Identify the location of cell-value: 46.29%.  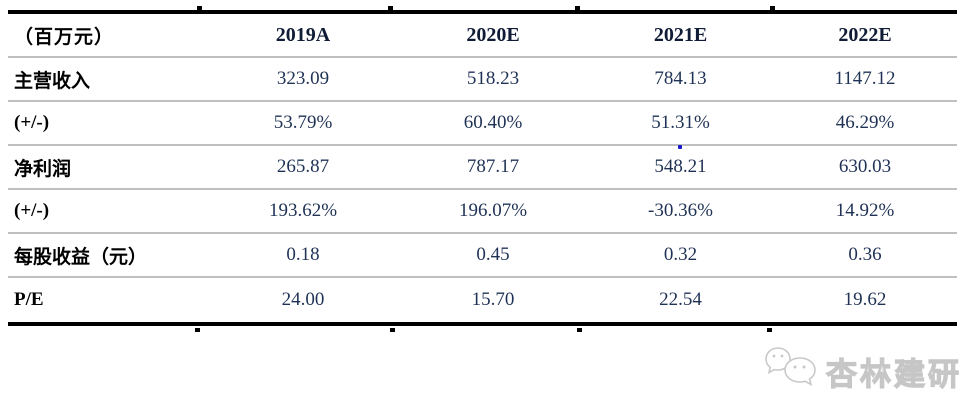
(865, 122).